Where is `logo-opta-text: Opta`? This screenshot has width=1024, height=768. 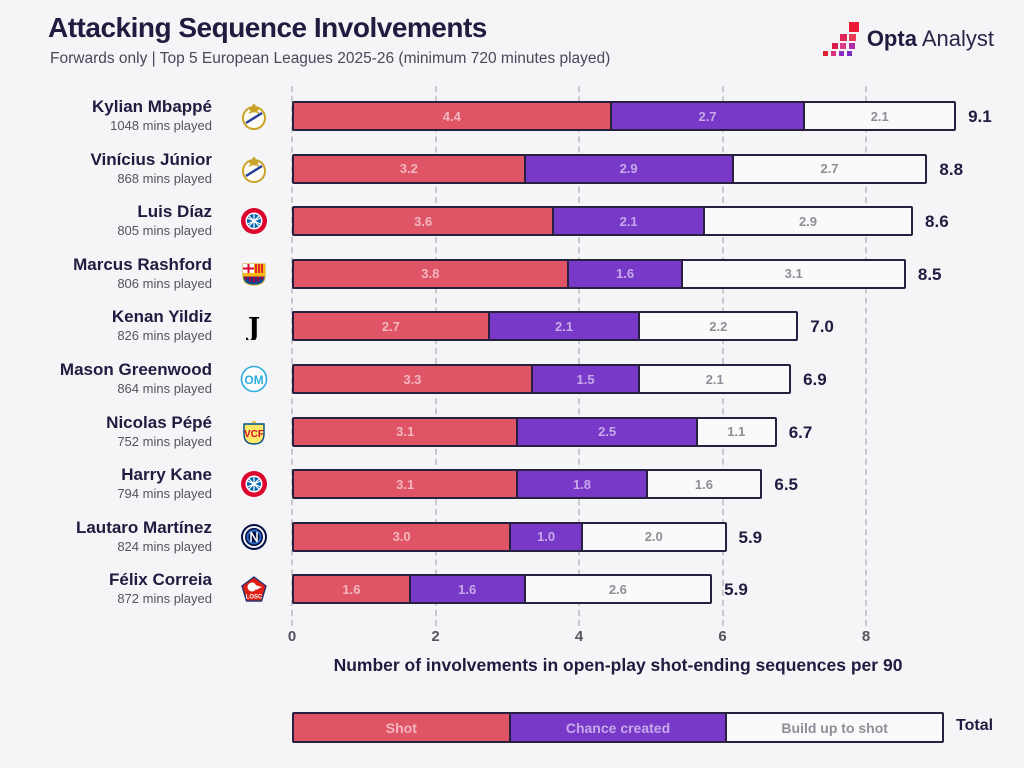 logo-opta-text: Opta is located at coordinates (891, 38).